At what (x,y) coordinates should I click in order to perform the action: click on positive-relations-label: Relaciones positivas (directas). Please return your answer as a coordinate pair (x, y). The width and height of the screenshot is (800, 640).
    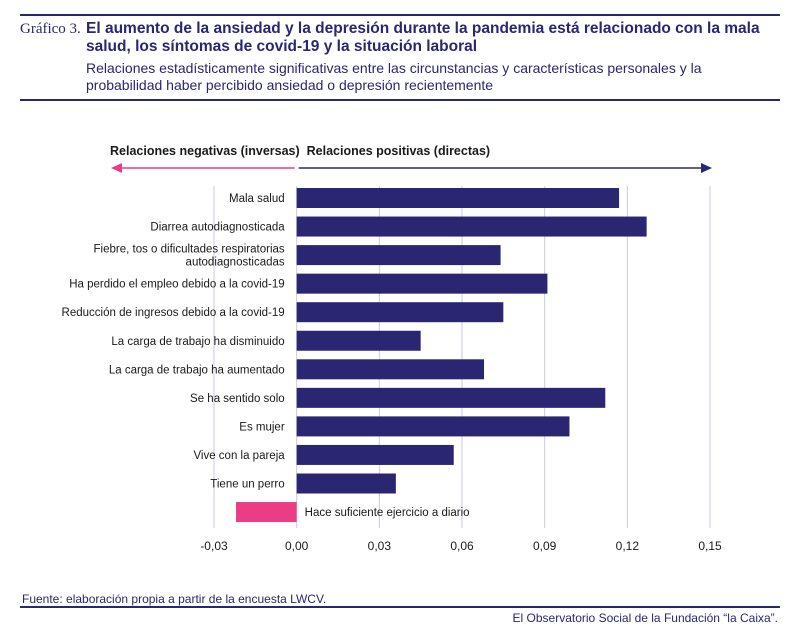
    Looking at the image, I should click on (398, 151).